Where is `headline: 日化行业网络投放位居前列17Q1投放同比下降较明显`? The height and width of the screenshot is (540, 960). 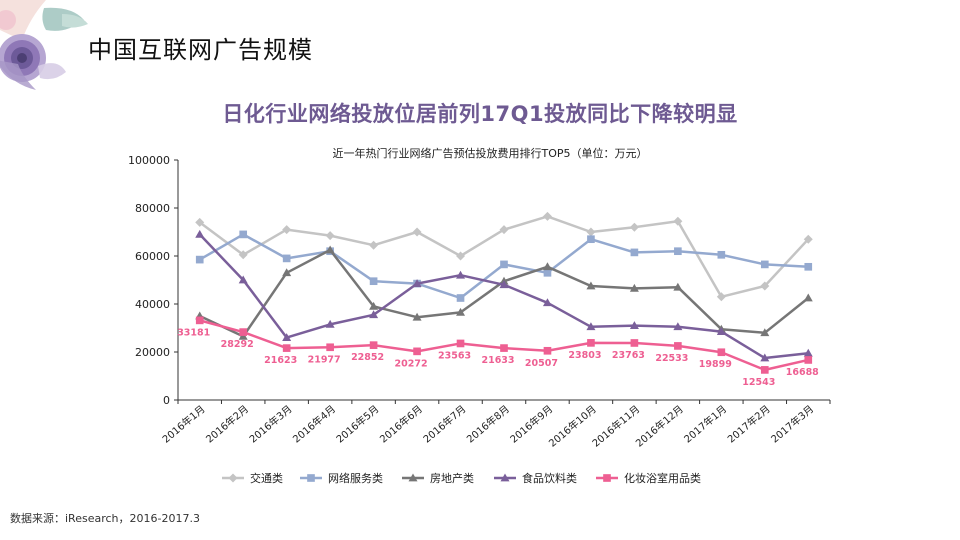 headline: 日化行业网络投放位居前列17Q1投放同比下降较明显 is located at coordinates (480, 114).